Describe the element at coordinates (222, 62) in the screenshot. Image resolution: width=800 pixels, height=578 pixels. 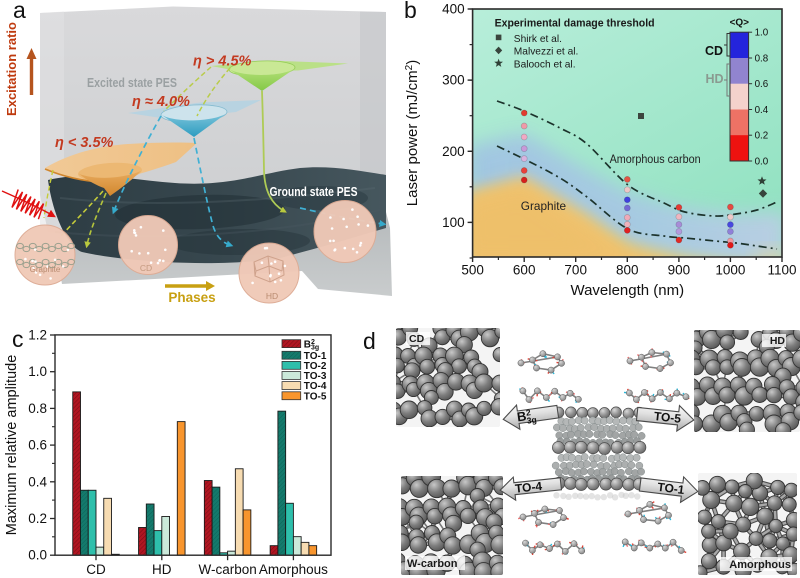
I see `svg-text: η > 4.5%` at that location.